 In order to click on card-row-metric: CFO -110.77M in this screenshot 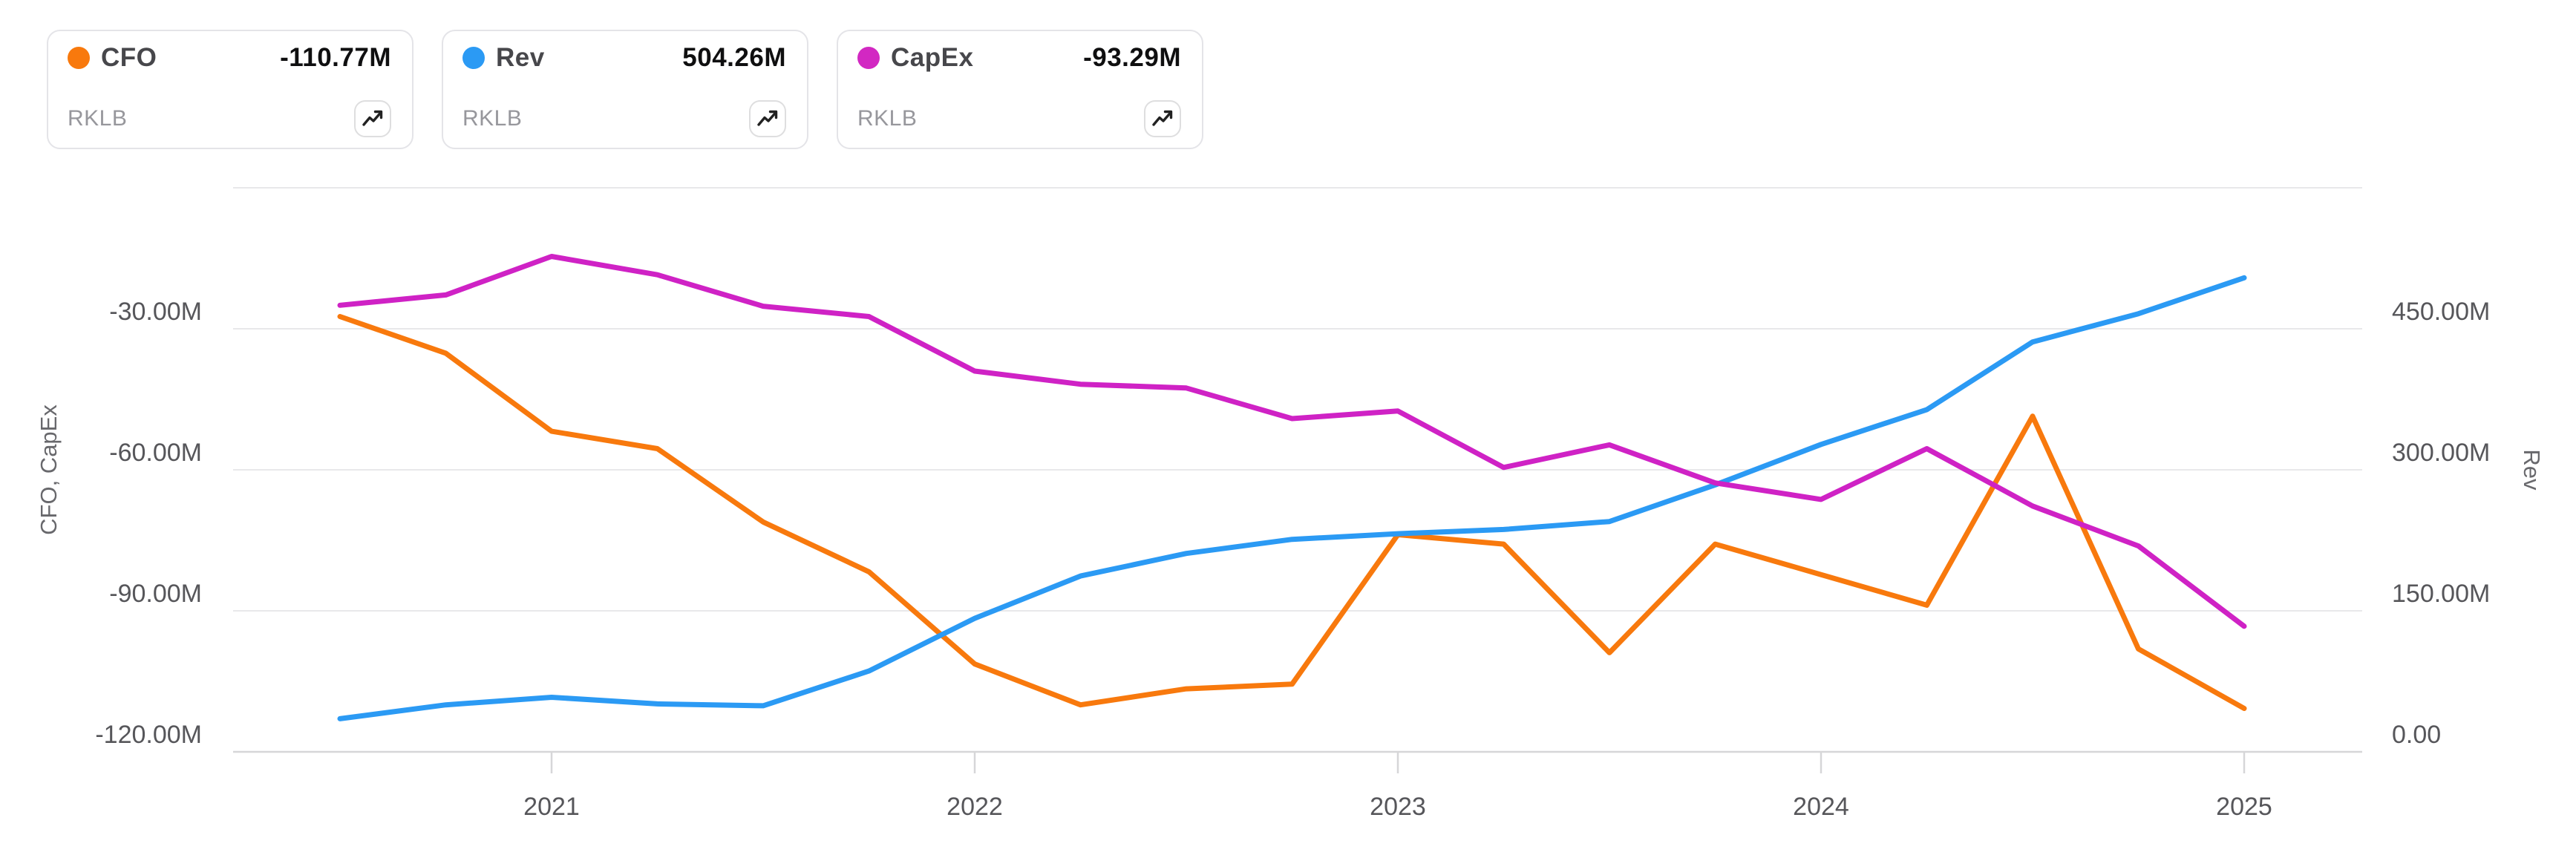, I will do `click(229, 58)`.